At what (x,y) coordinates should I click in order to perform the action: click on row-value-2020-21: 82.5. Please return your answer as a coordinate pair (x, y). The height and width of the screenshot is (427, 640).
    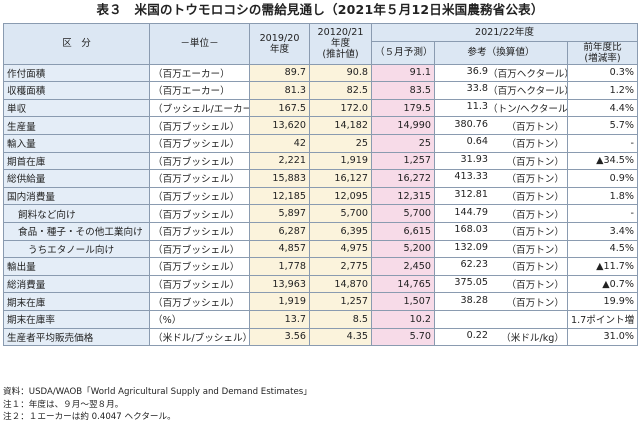
    Looking at the image, I should click on (340, 90).